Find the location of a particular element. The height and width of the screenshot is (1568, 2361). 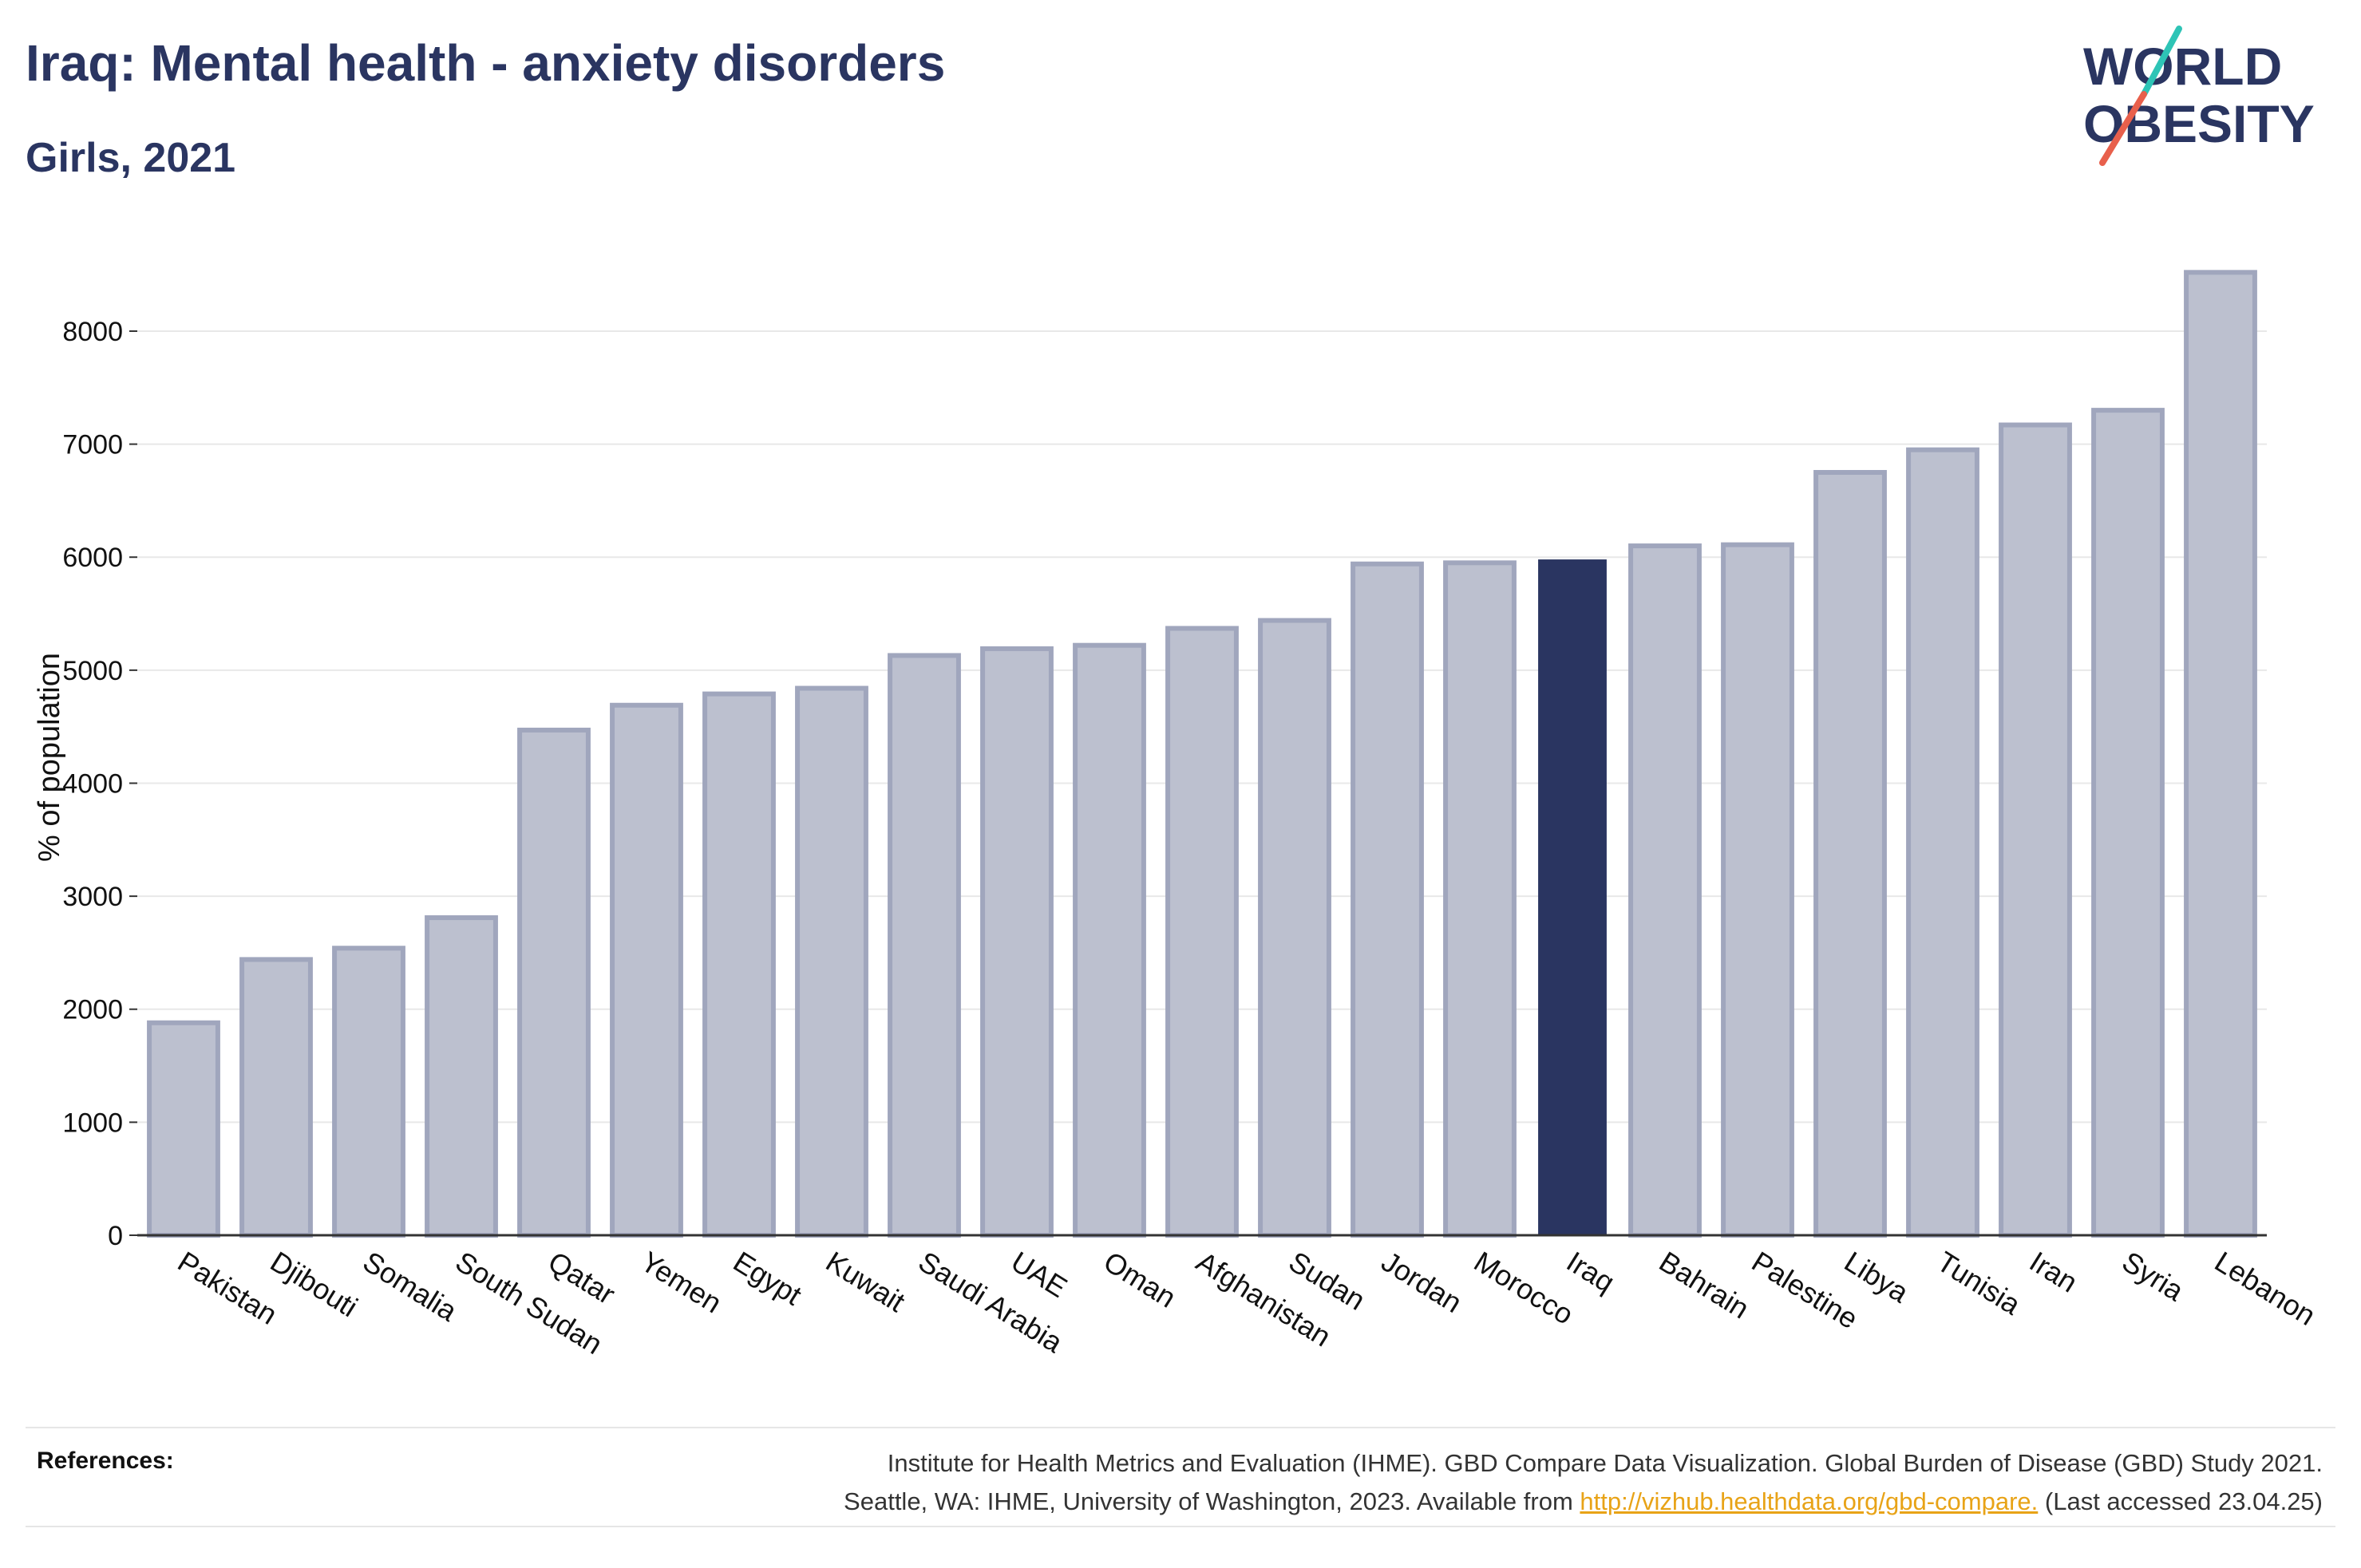

x-tick-label: Yemen is located at coordinates (681, 1282).